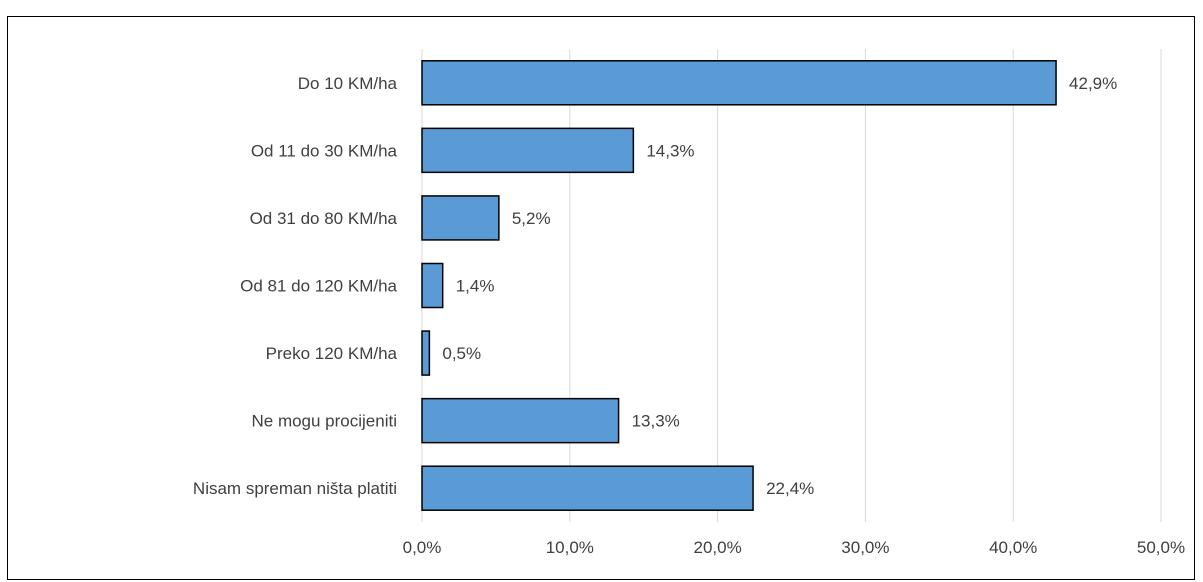 This screenshot has width=1203, height=582. I want to click on x-tick-label: 50,0%, so click(1161, 547).